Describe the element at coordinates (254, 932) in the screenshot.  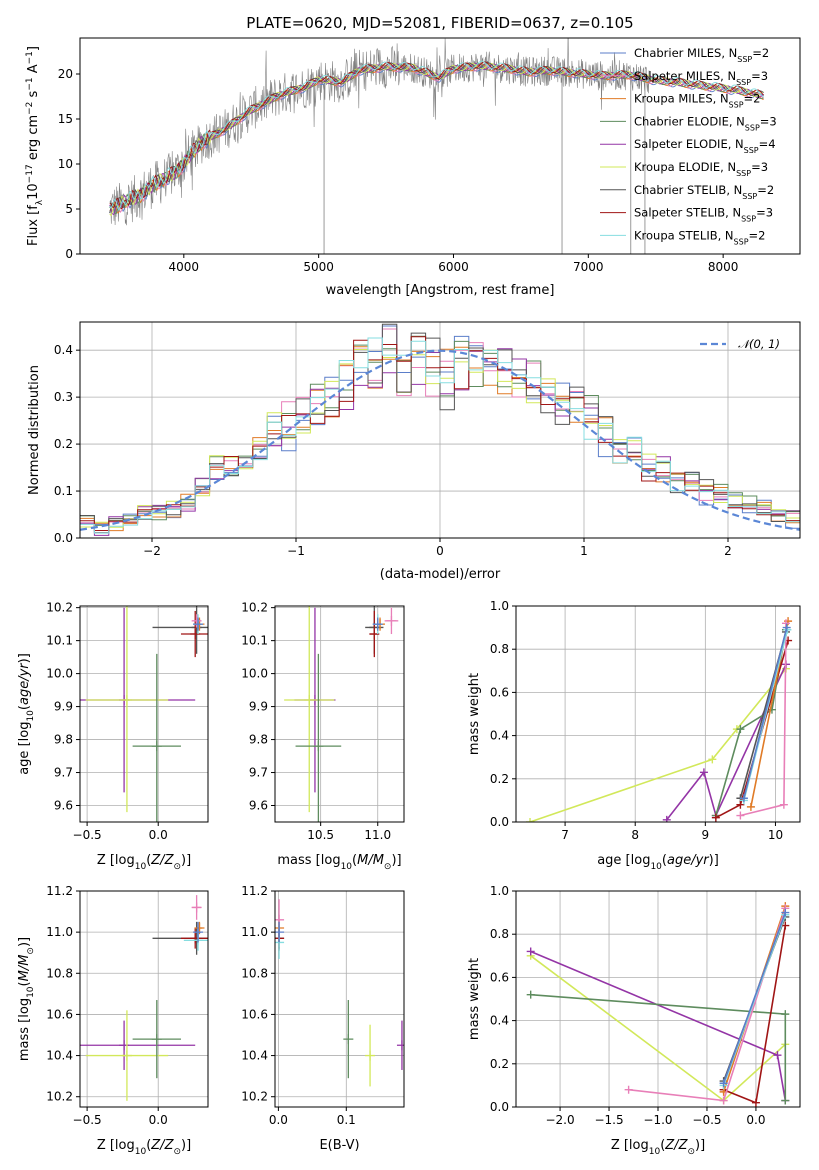
I see `mass-vs-EBV-ytick-label: 11.0` at that location.